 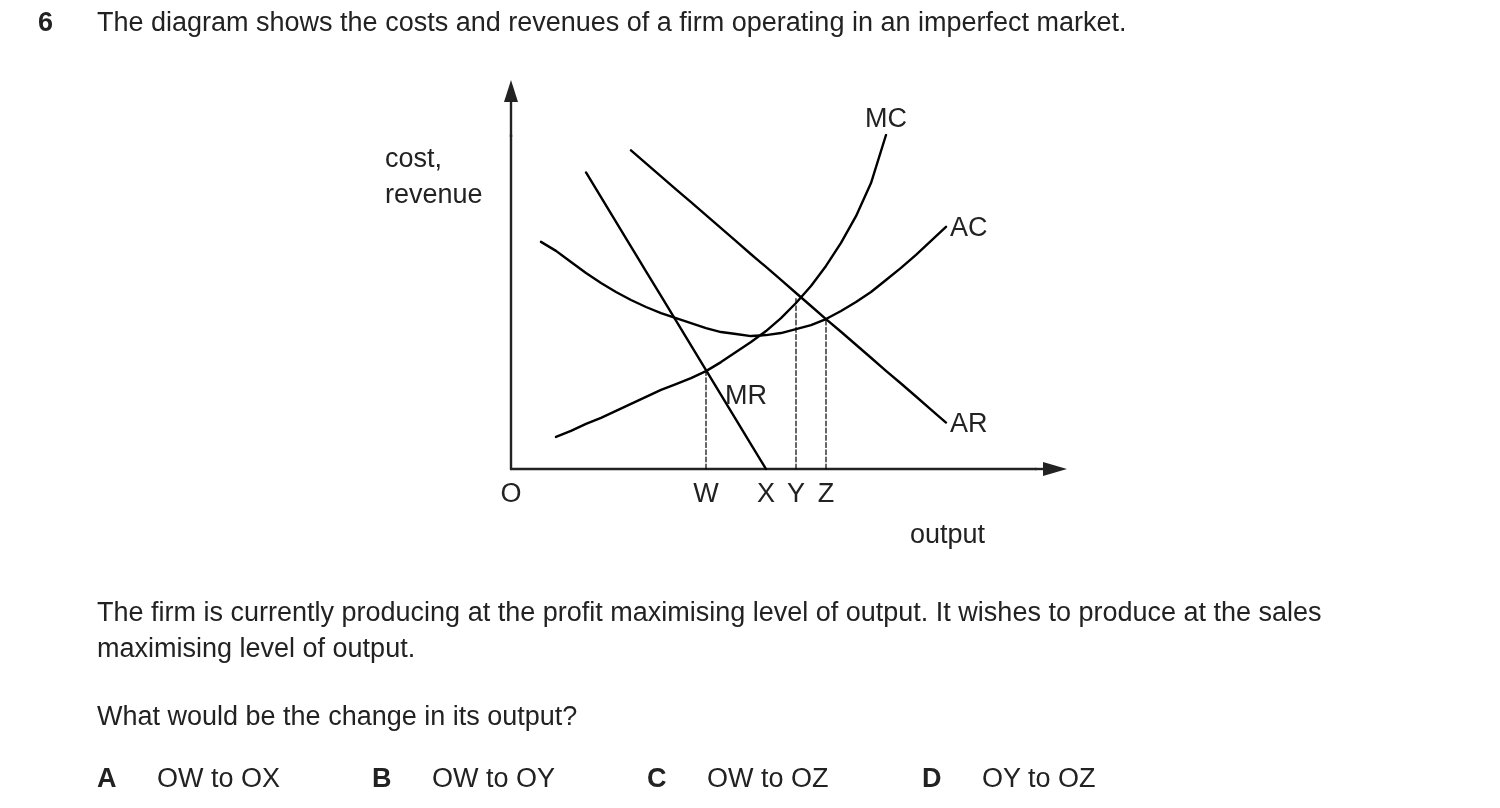 I want to click on x-tick-label: W, so click(x=706, y=492).